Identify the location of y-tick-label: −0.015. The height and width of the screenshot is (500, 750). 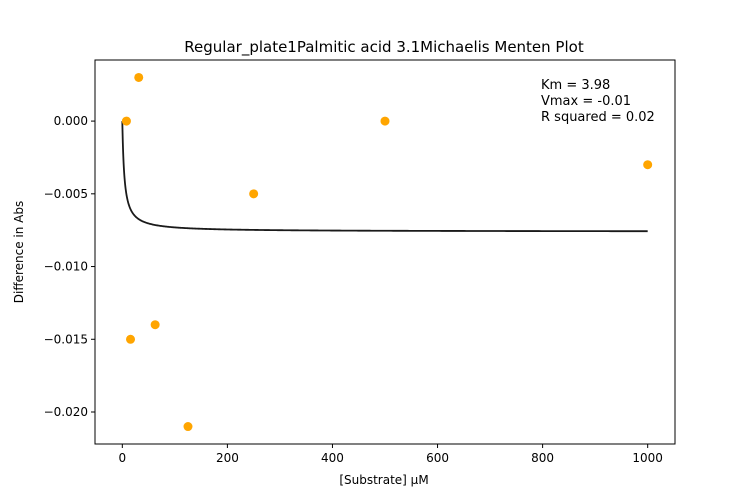
(66, 339).